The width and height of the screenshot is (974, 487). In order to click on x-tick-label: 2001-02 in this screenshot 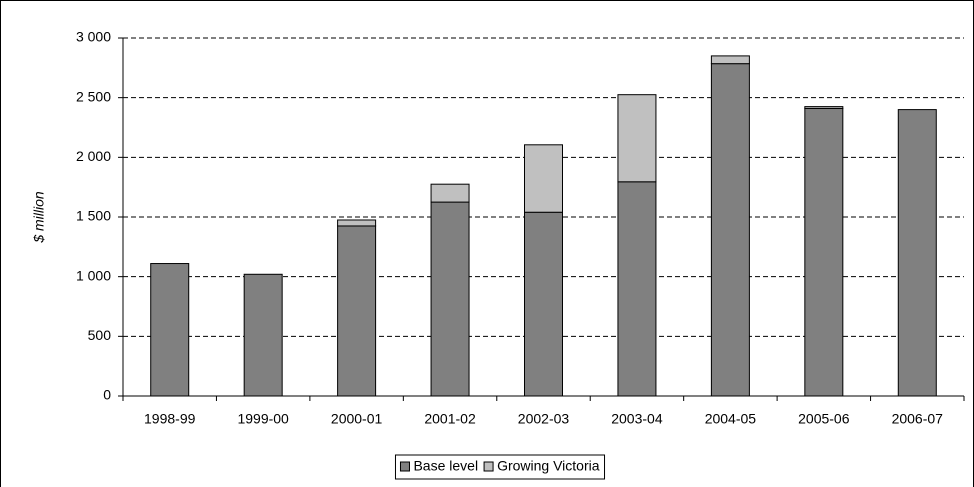, I will do `click(450, 419)`.